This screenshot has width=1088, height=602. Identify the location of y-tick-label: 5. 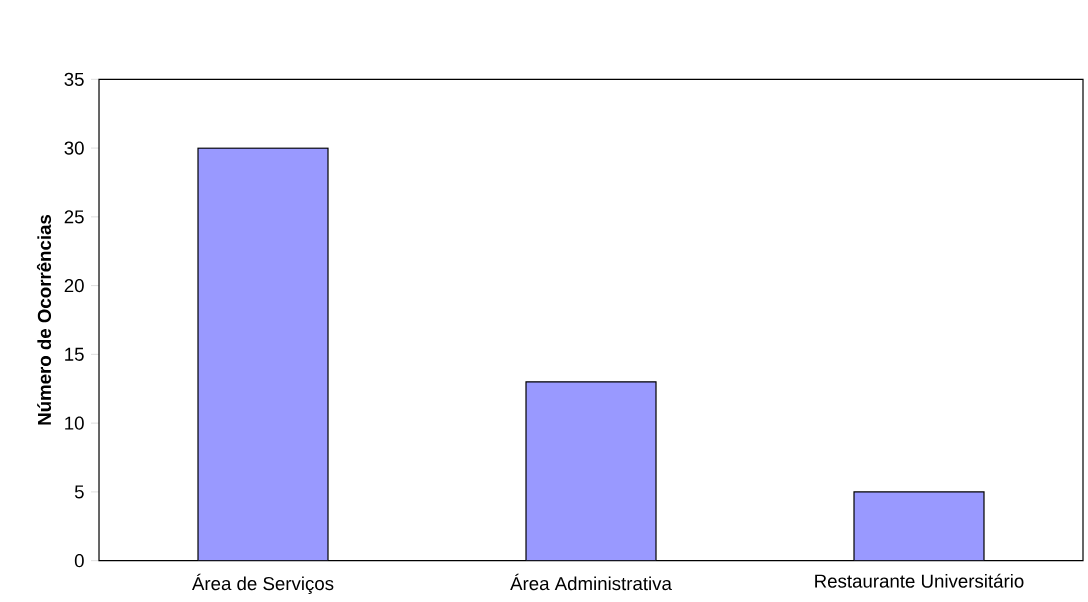
(79, 492).